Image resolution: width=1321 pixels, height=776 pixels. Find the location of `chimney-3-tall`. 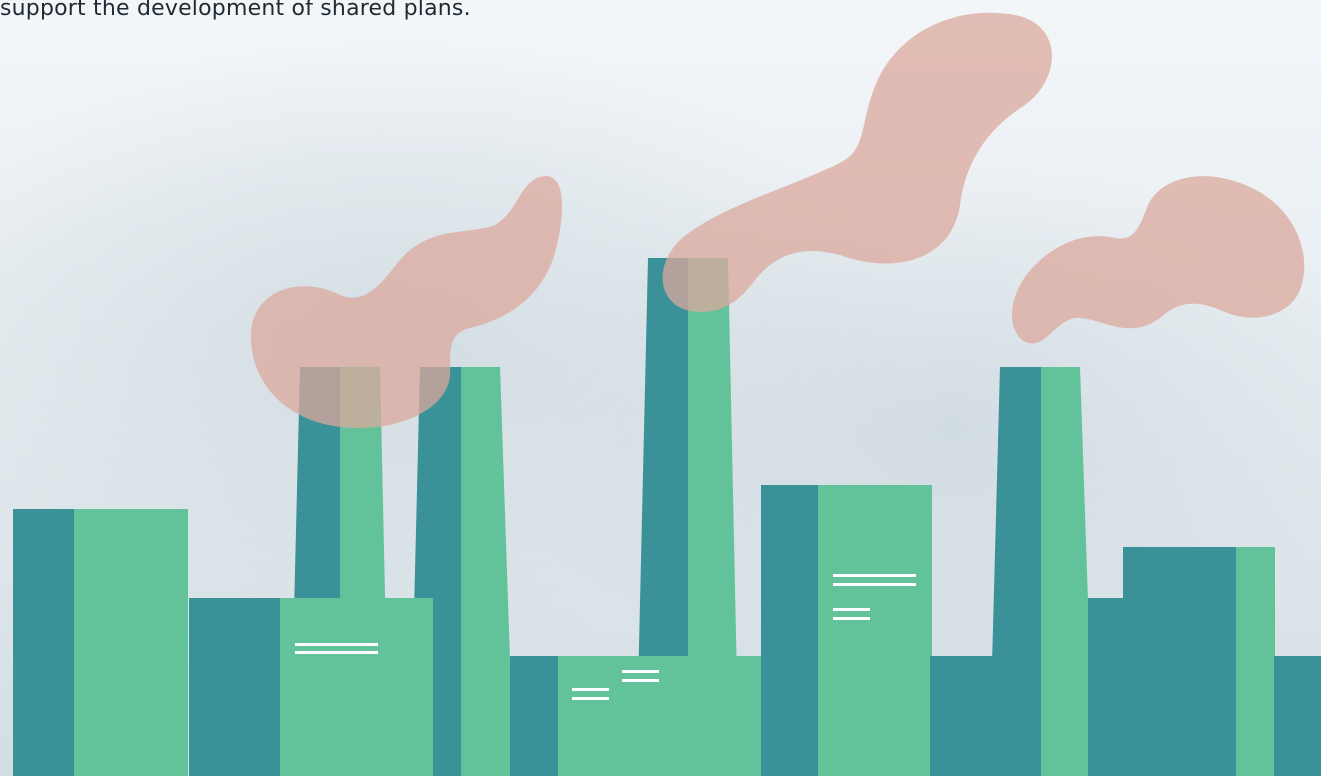

chimney-3-tall is located at coordinates (687, 517).